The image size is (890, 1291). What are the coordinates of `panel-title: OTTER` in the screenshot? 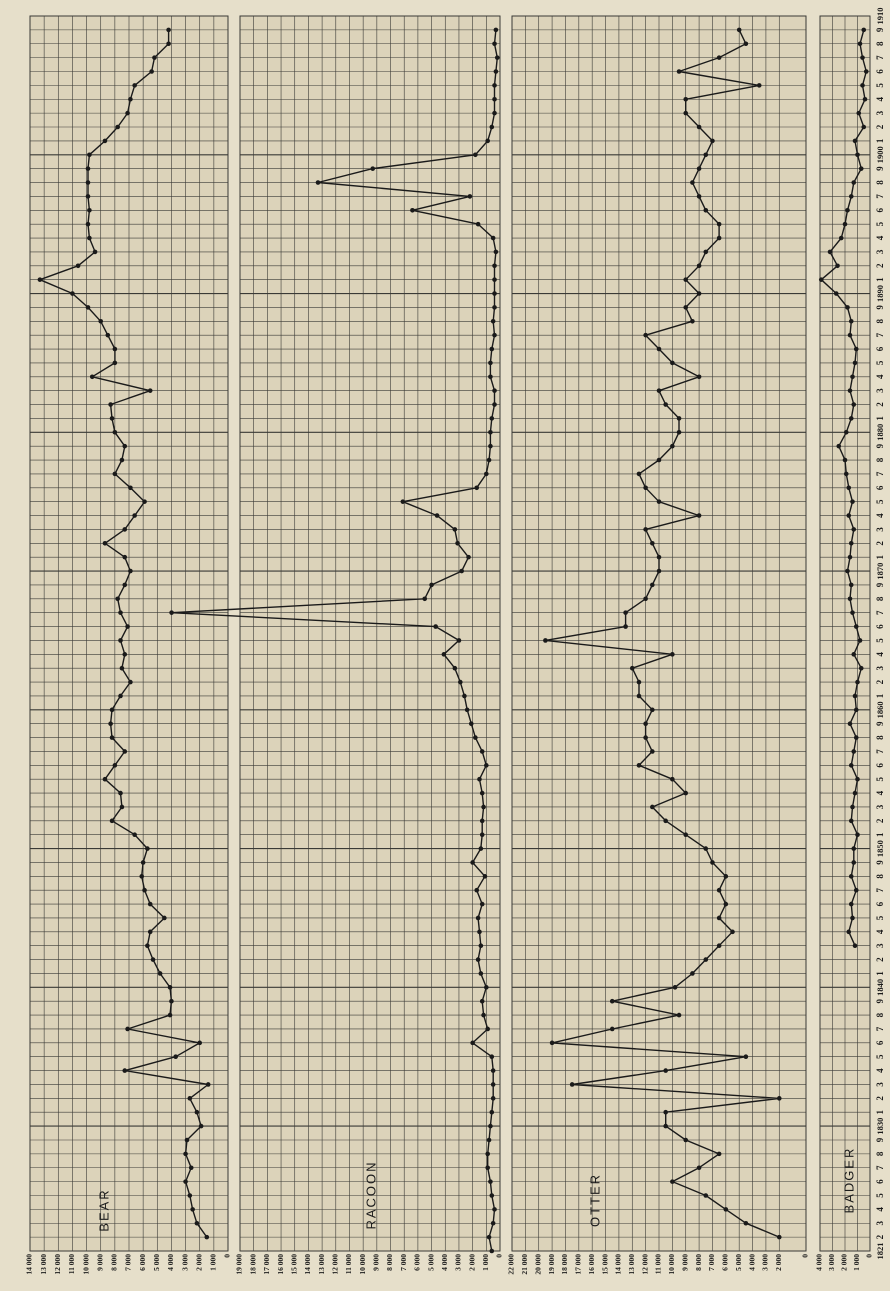 It's located at (594, 1200).